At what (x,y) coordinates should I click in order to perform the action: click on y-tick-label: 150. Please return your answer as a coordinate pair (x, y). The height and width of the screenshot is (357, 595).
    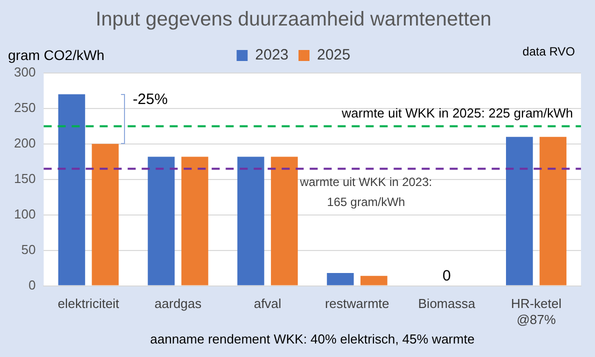
    Looking at the image, I should click on (25, 178).